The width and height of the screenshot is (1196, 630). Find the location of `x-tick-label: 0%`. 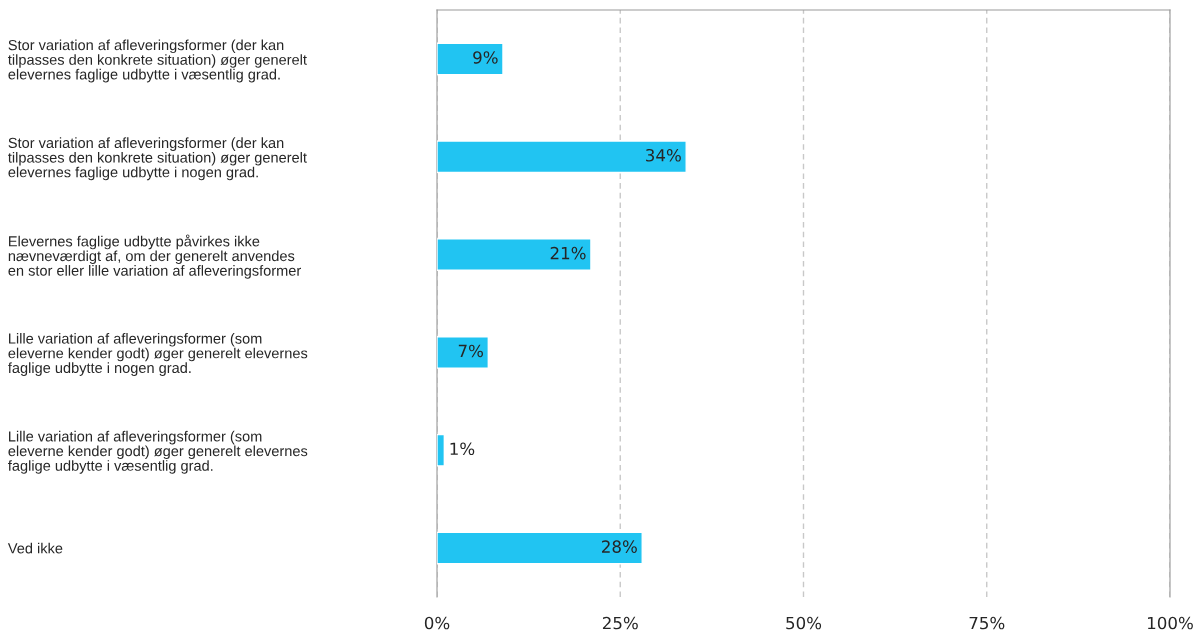

x-tick-label: 0% is located at coordinates (437, 623).